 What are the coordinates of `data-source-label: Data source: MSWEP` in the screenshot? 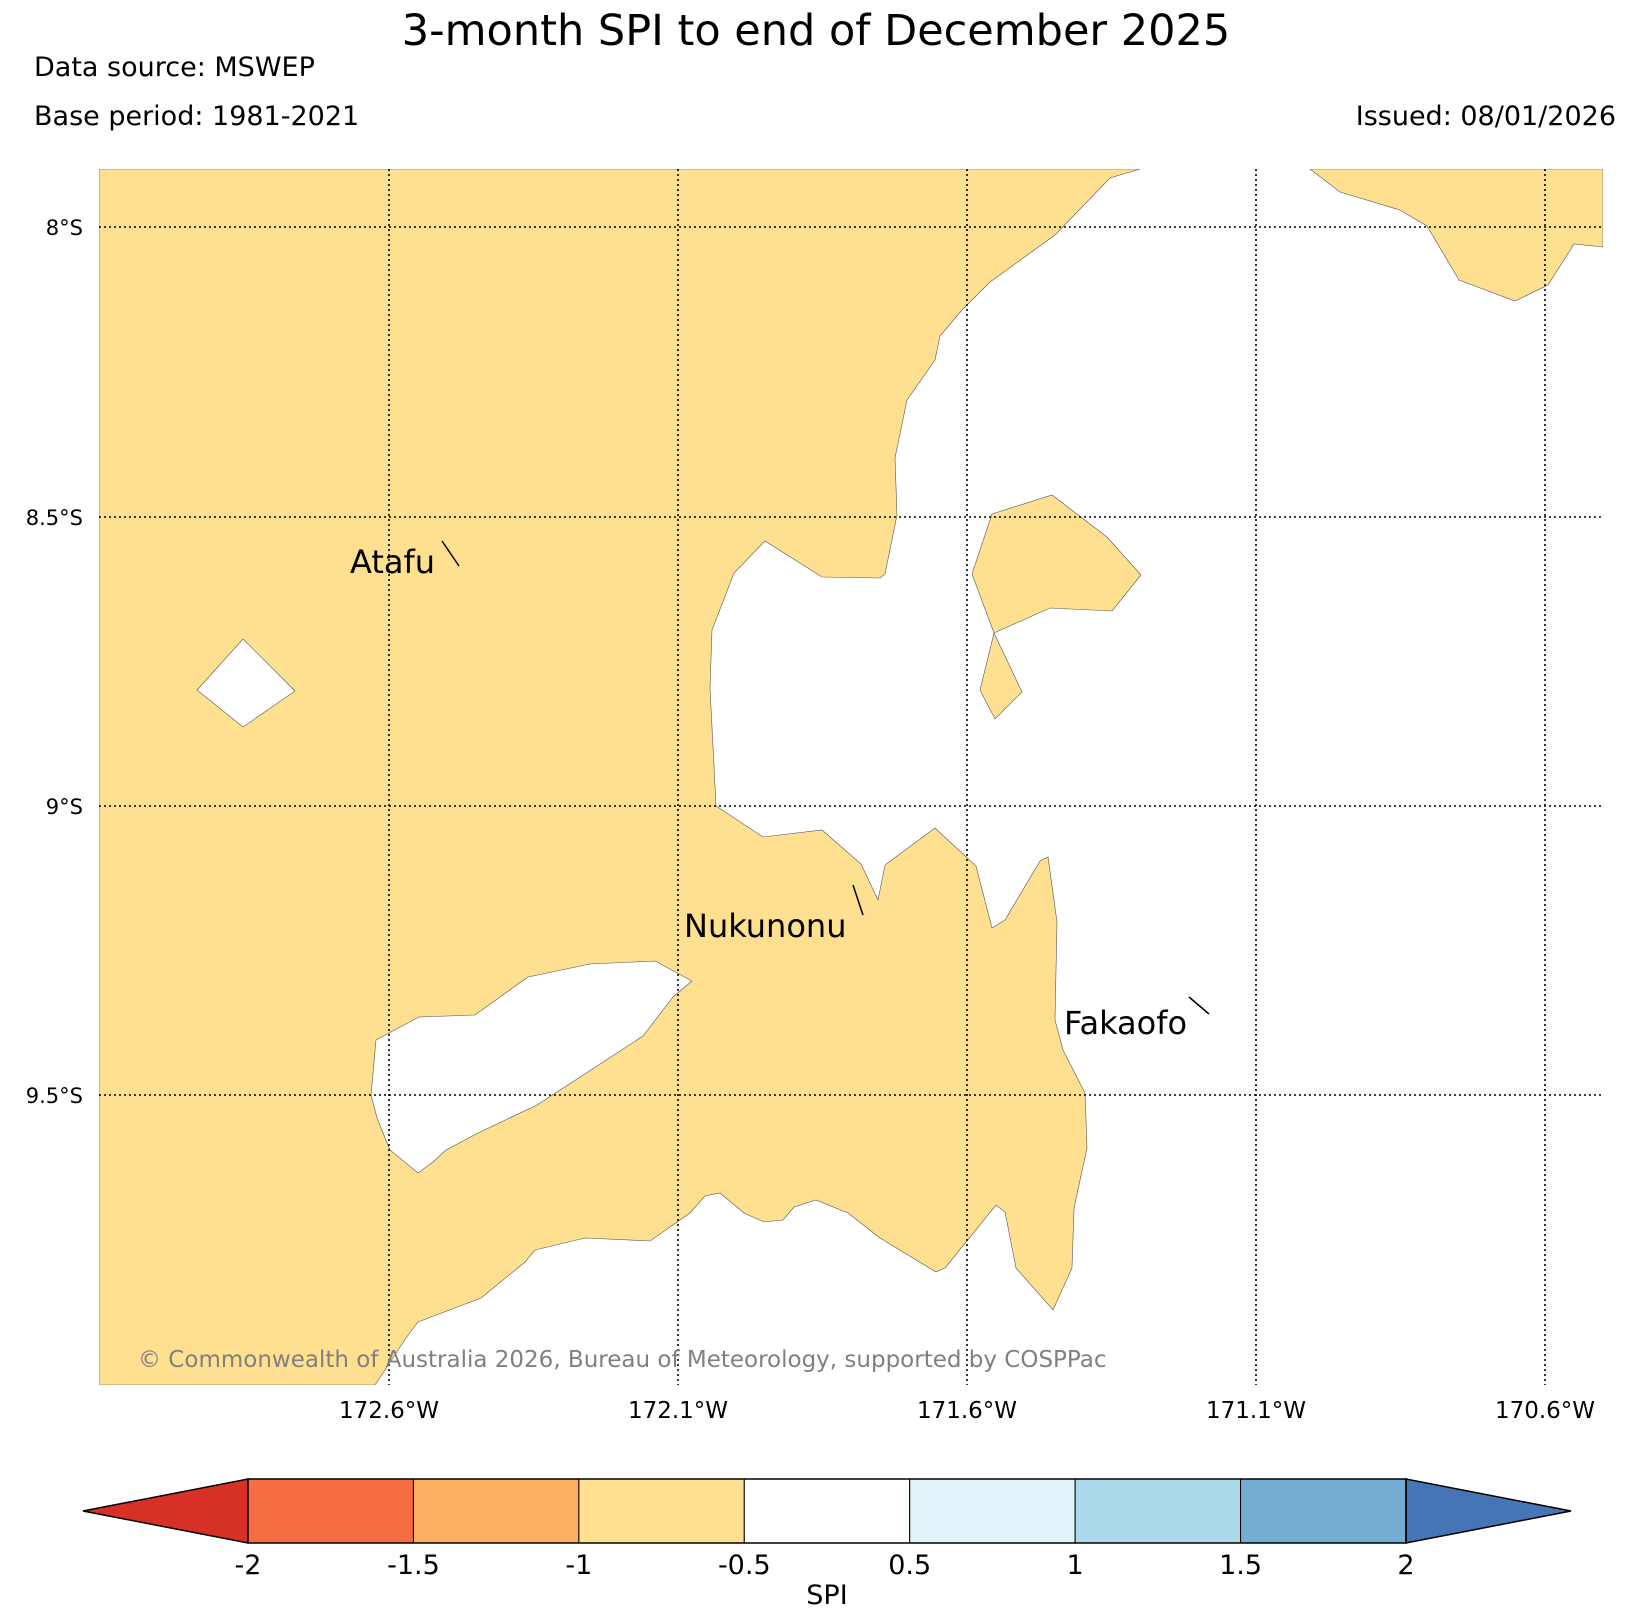 It's located at (174, 67).